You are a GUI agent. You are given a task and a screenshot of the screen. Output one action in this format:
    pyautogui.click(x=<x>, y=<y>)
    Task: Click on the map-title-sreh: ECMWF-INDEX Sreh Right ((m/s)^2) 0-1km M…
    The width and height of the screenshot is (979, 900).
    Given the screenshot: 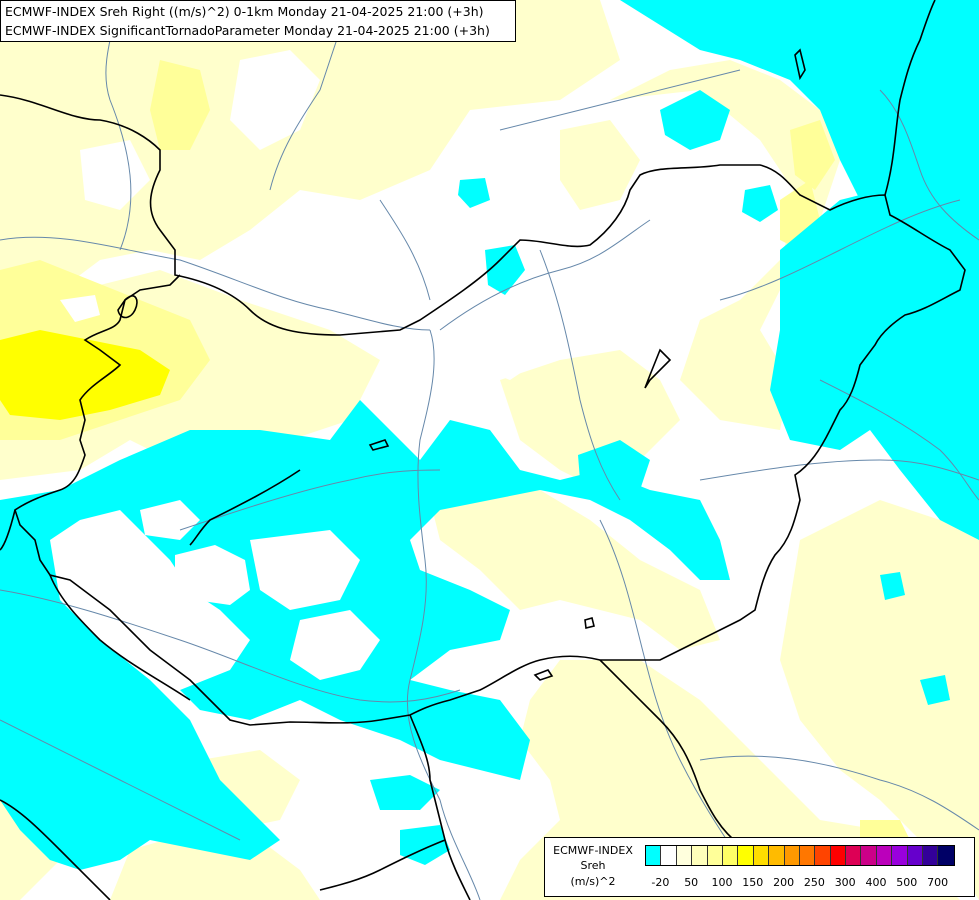 What is the action you would take?
    pyautogui.click(x=244, y=11)
    